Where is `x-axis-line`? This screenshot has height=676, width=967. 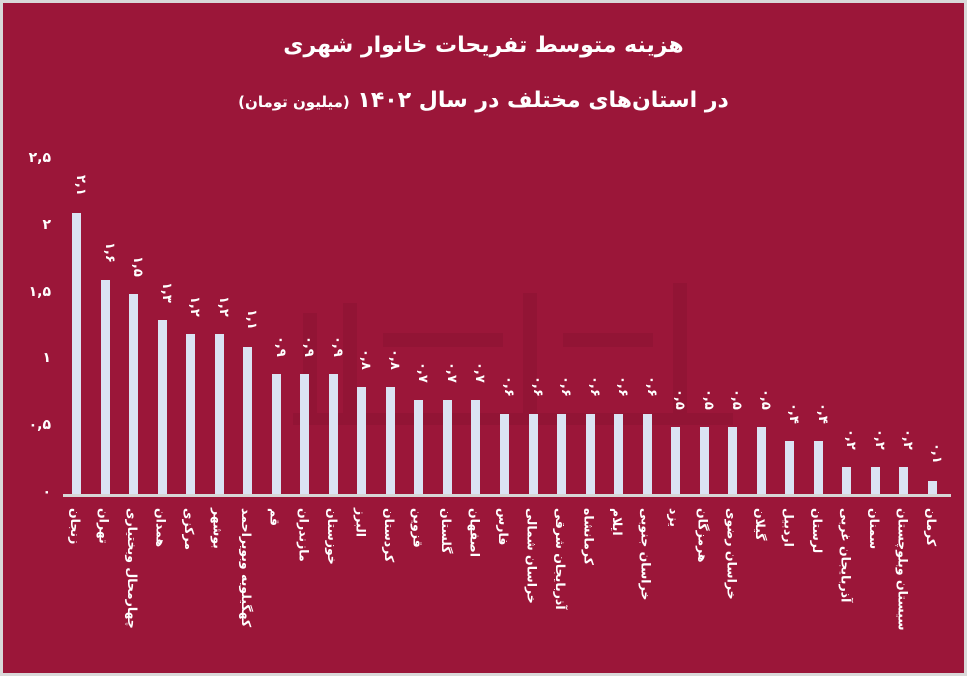
x-axis-line is located at coordinates (507, 495).